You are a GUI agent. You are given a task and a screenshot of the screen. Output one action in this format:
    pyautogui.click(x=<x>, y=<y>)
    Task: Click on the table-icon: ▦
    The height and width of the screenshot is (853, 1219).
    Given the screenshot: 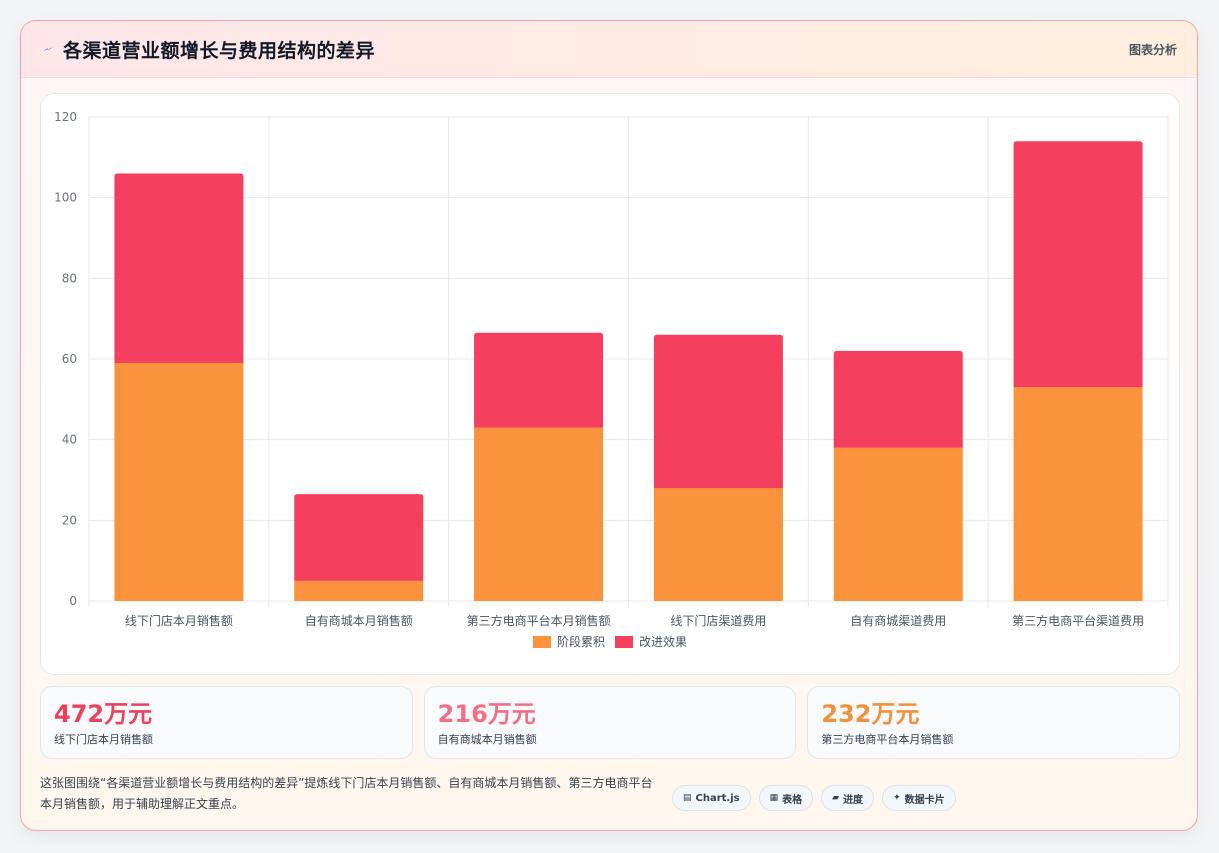 What is the action you would take?
    pyautogui.click(x=774, y=798)
    